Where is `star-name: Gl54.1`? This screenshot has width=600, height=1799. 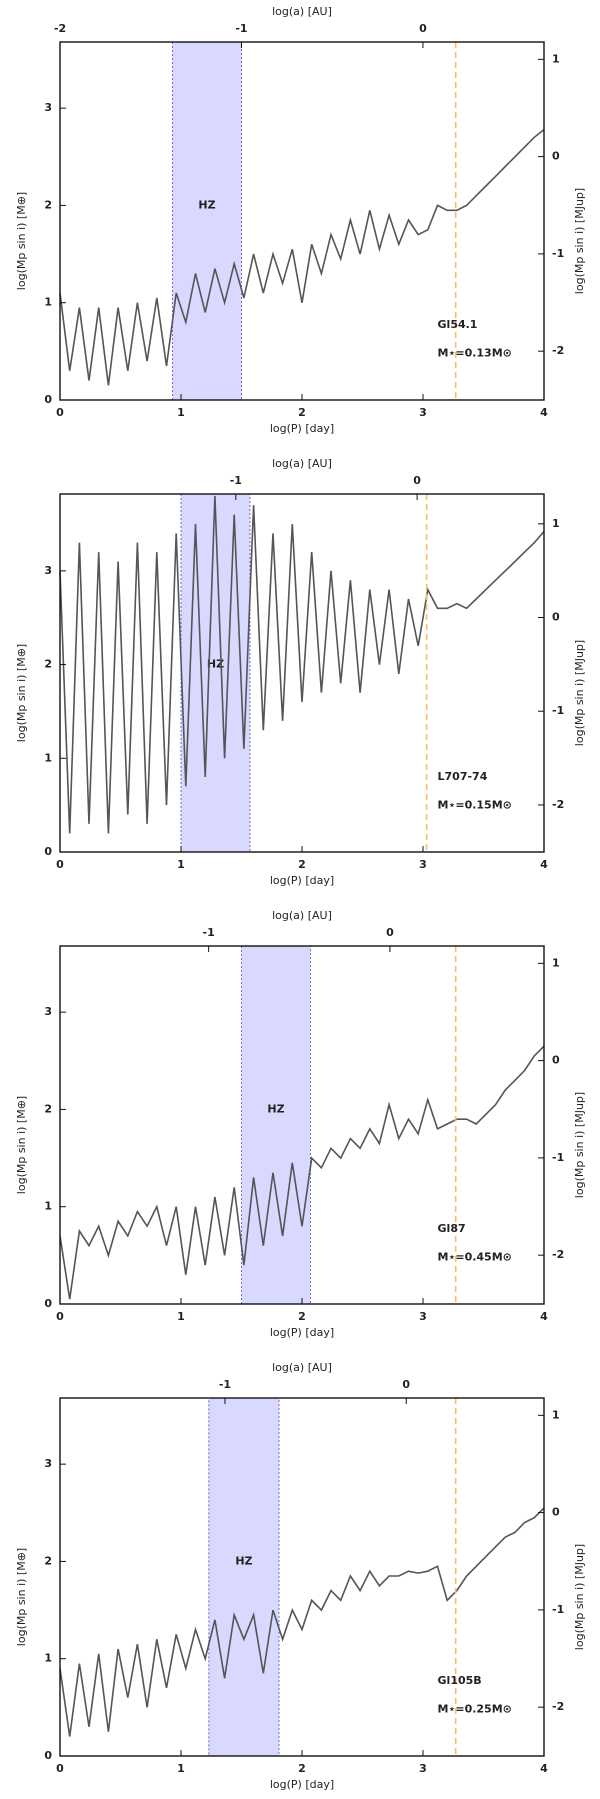 star-name: Gl54.1 is located at coordinates (458, 324).